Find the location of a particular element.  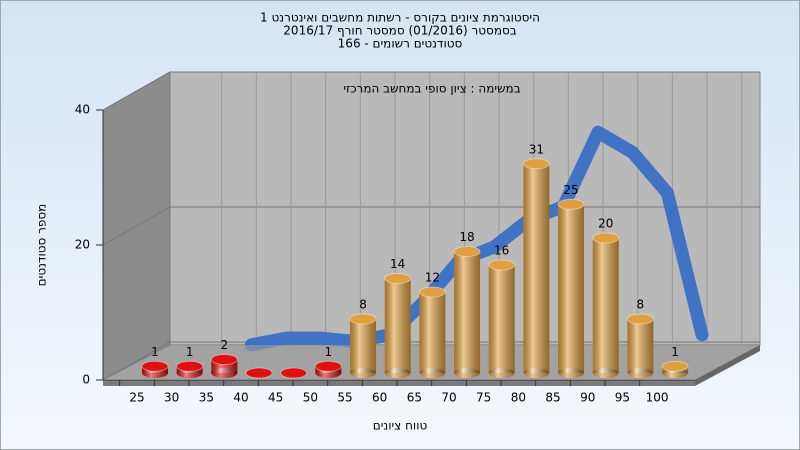

data-label: 14 is located at coordinates (397, 264).